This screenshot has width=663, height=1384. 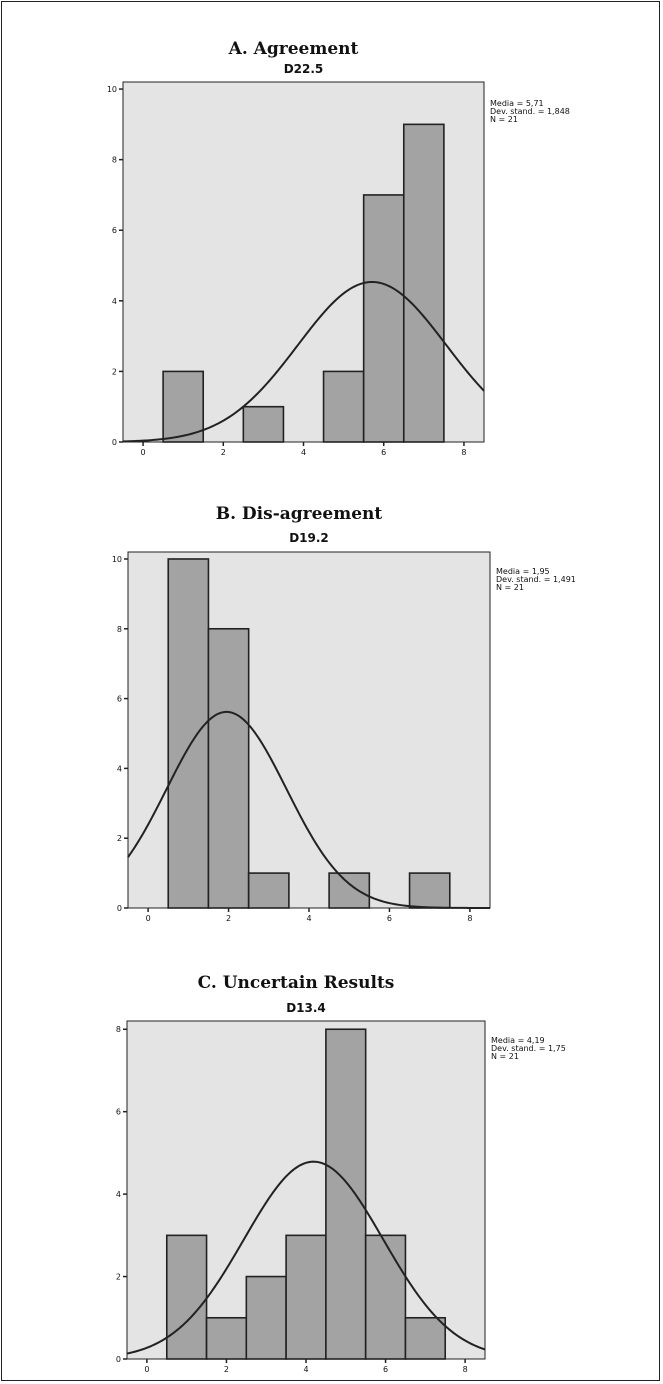 What do you see at coordinates (309, 538) in the screenshot?
I see `chart-subtitle: D19.2` at bounding box center [309, 538].